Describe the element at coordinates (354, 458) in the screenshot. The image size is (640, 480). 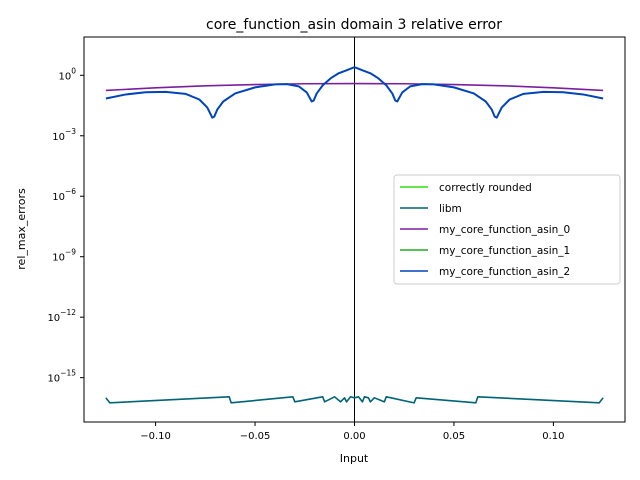
I see `x-axis-label: Input` at that location.